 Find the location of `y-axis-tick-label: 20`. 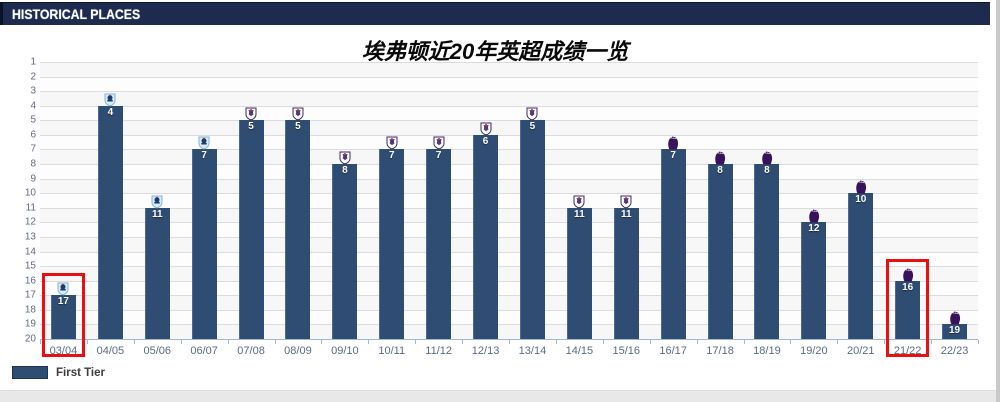

y-axis-tick-label: 20 is located at coordinates (30, 339).